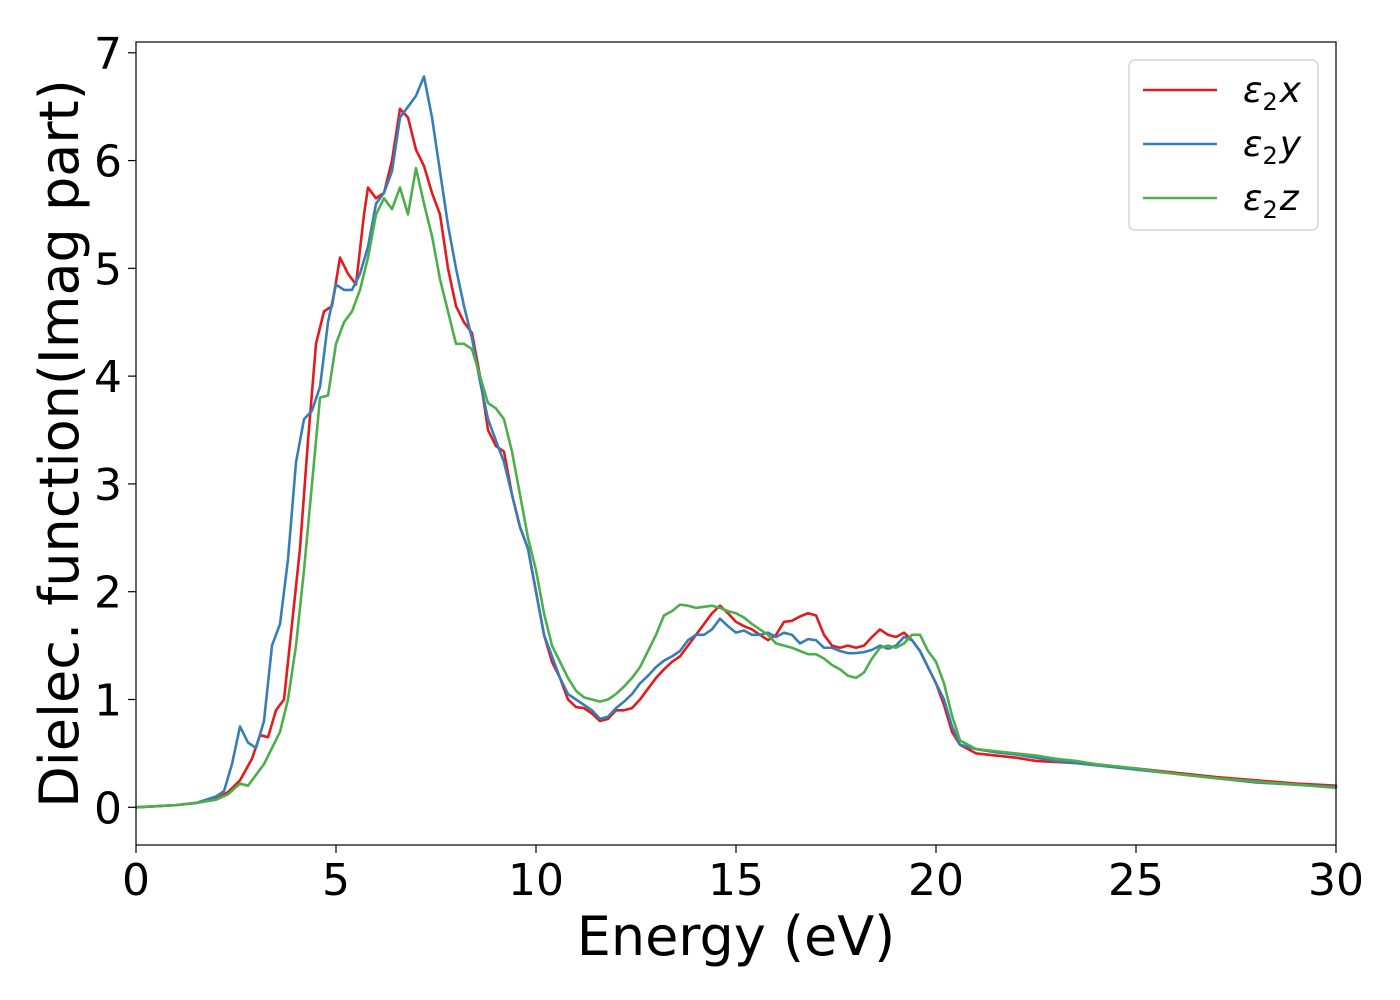 Image resolution: width=1400 pixels, height=1000 pixels. I want to click on y-tick-label: 5, so click(108, 269).